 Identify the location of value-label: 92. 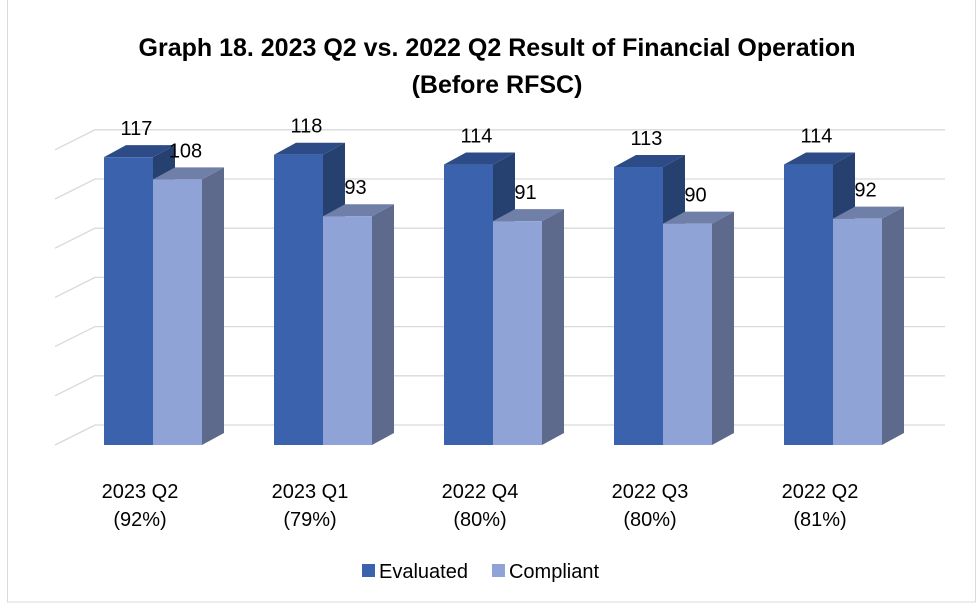
(865, 191).